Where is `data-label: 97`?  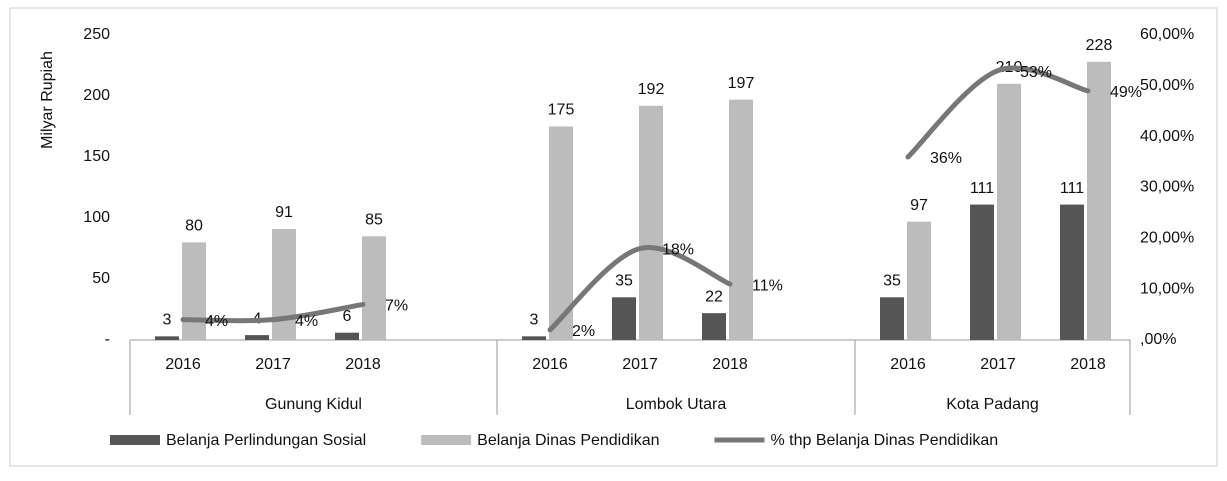
data-label: 97 is located at coordinates (919, 205).